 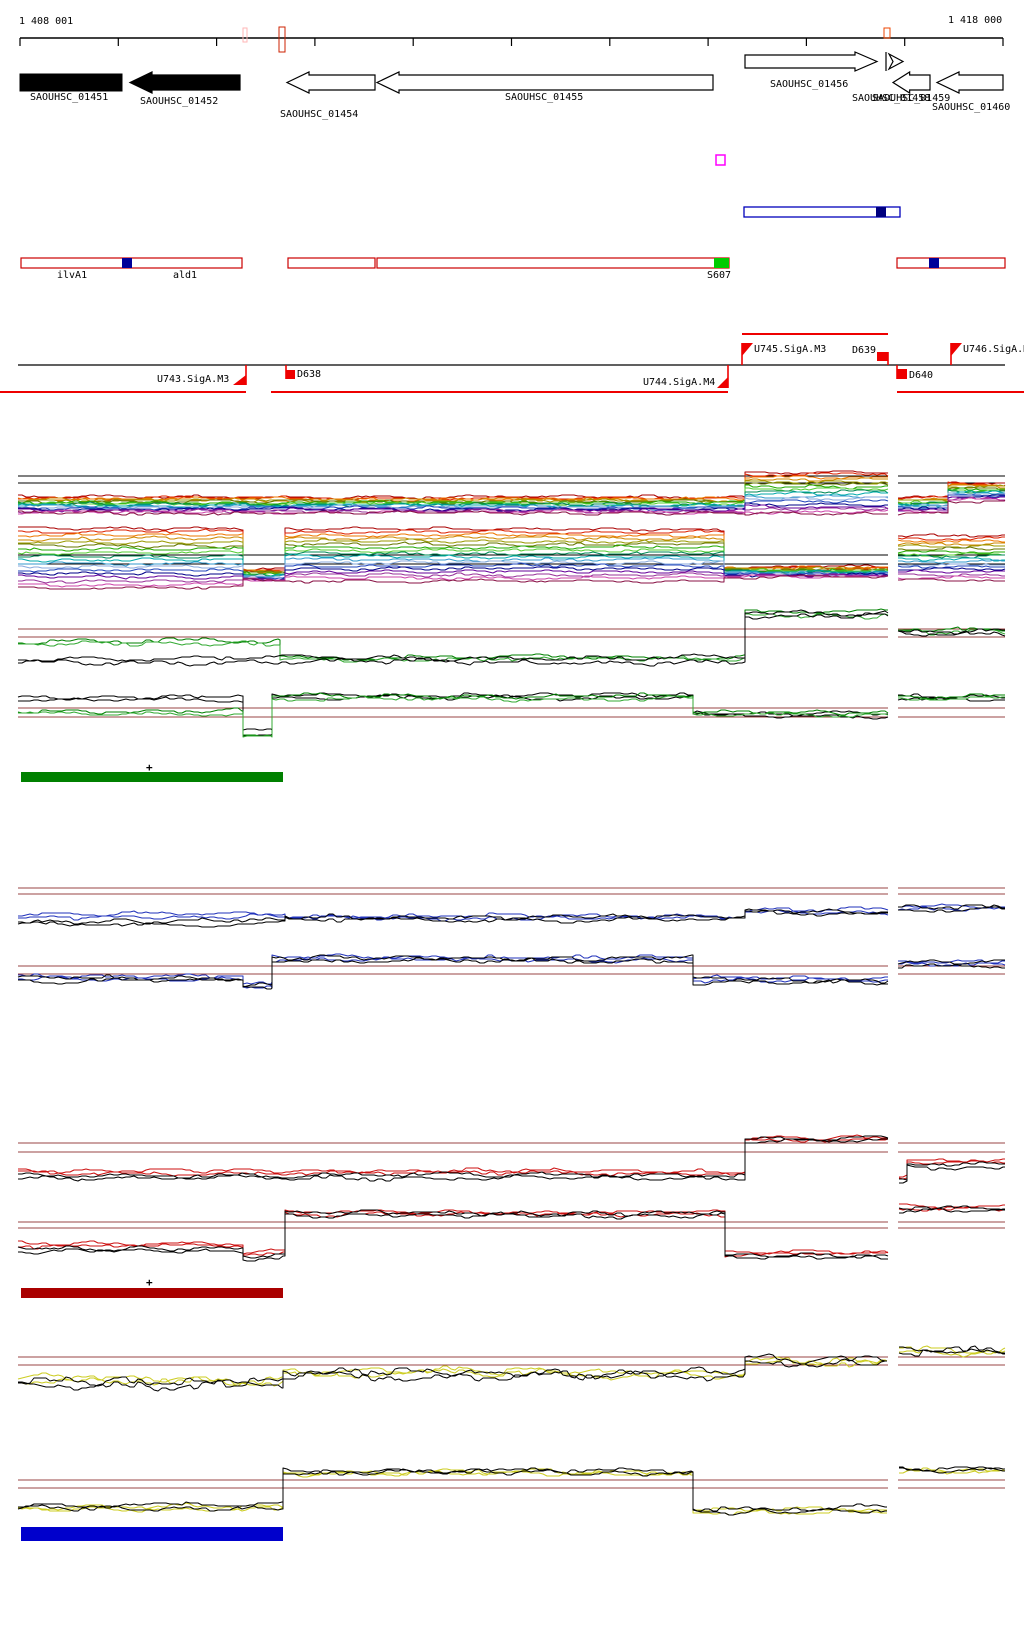 What do you see at coordinates (69, 97) in the screenshot?
I see `gene-label-saouhsc-01451: SAOUHSC_01451` at bounding box center [69, 97].